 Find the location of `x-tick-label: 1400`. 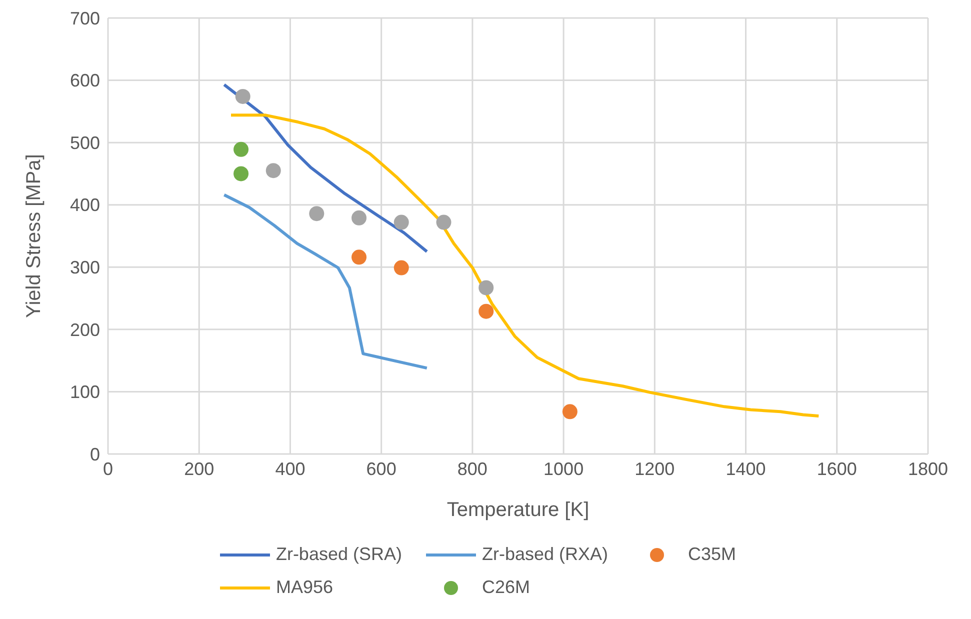

x-tick-label: 1400 is located at coordinates (746, 468).